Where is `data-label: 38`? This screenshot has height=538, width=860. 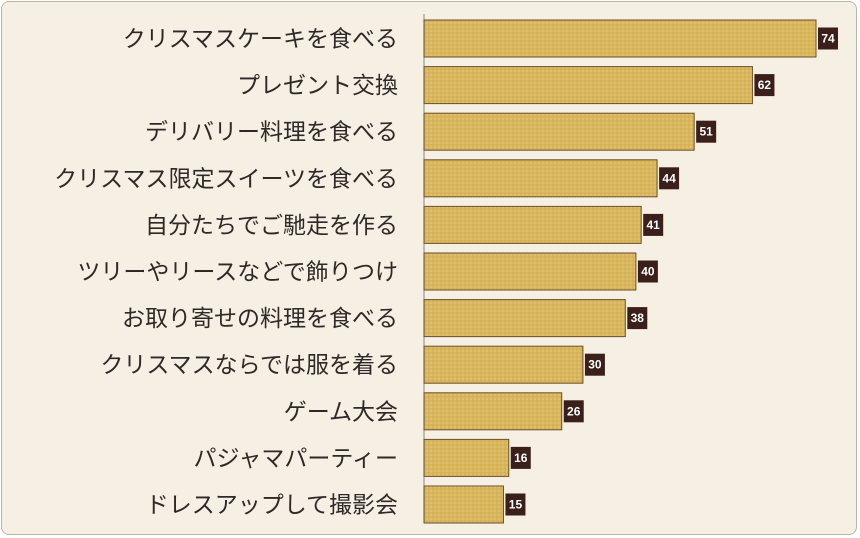 data-label: 38 is located at coordinates (638, 318).